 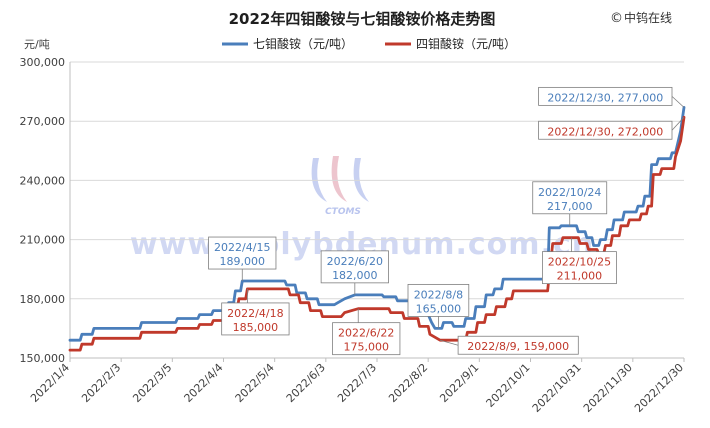 I want to click on x-tick-label: 2022/12/30, so click(x=659, y=388).